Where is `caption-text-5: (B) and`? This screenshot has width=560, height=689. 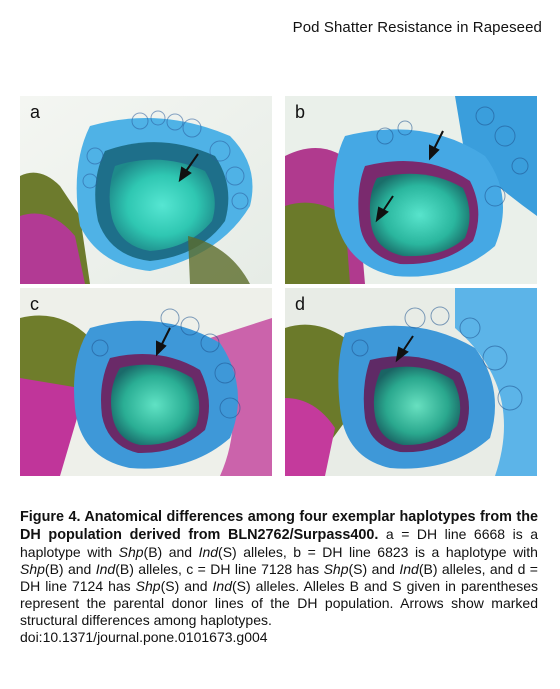 caption-text-5: (B) and is located at coordinates (70, 569).